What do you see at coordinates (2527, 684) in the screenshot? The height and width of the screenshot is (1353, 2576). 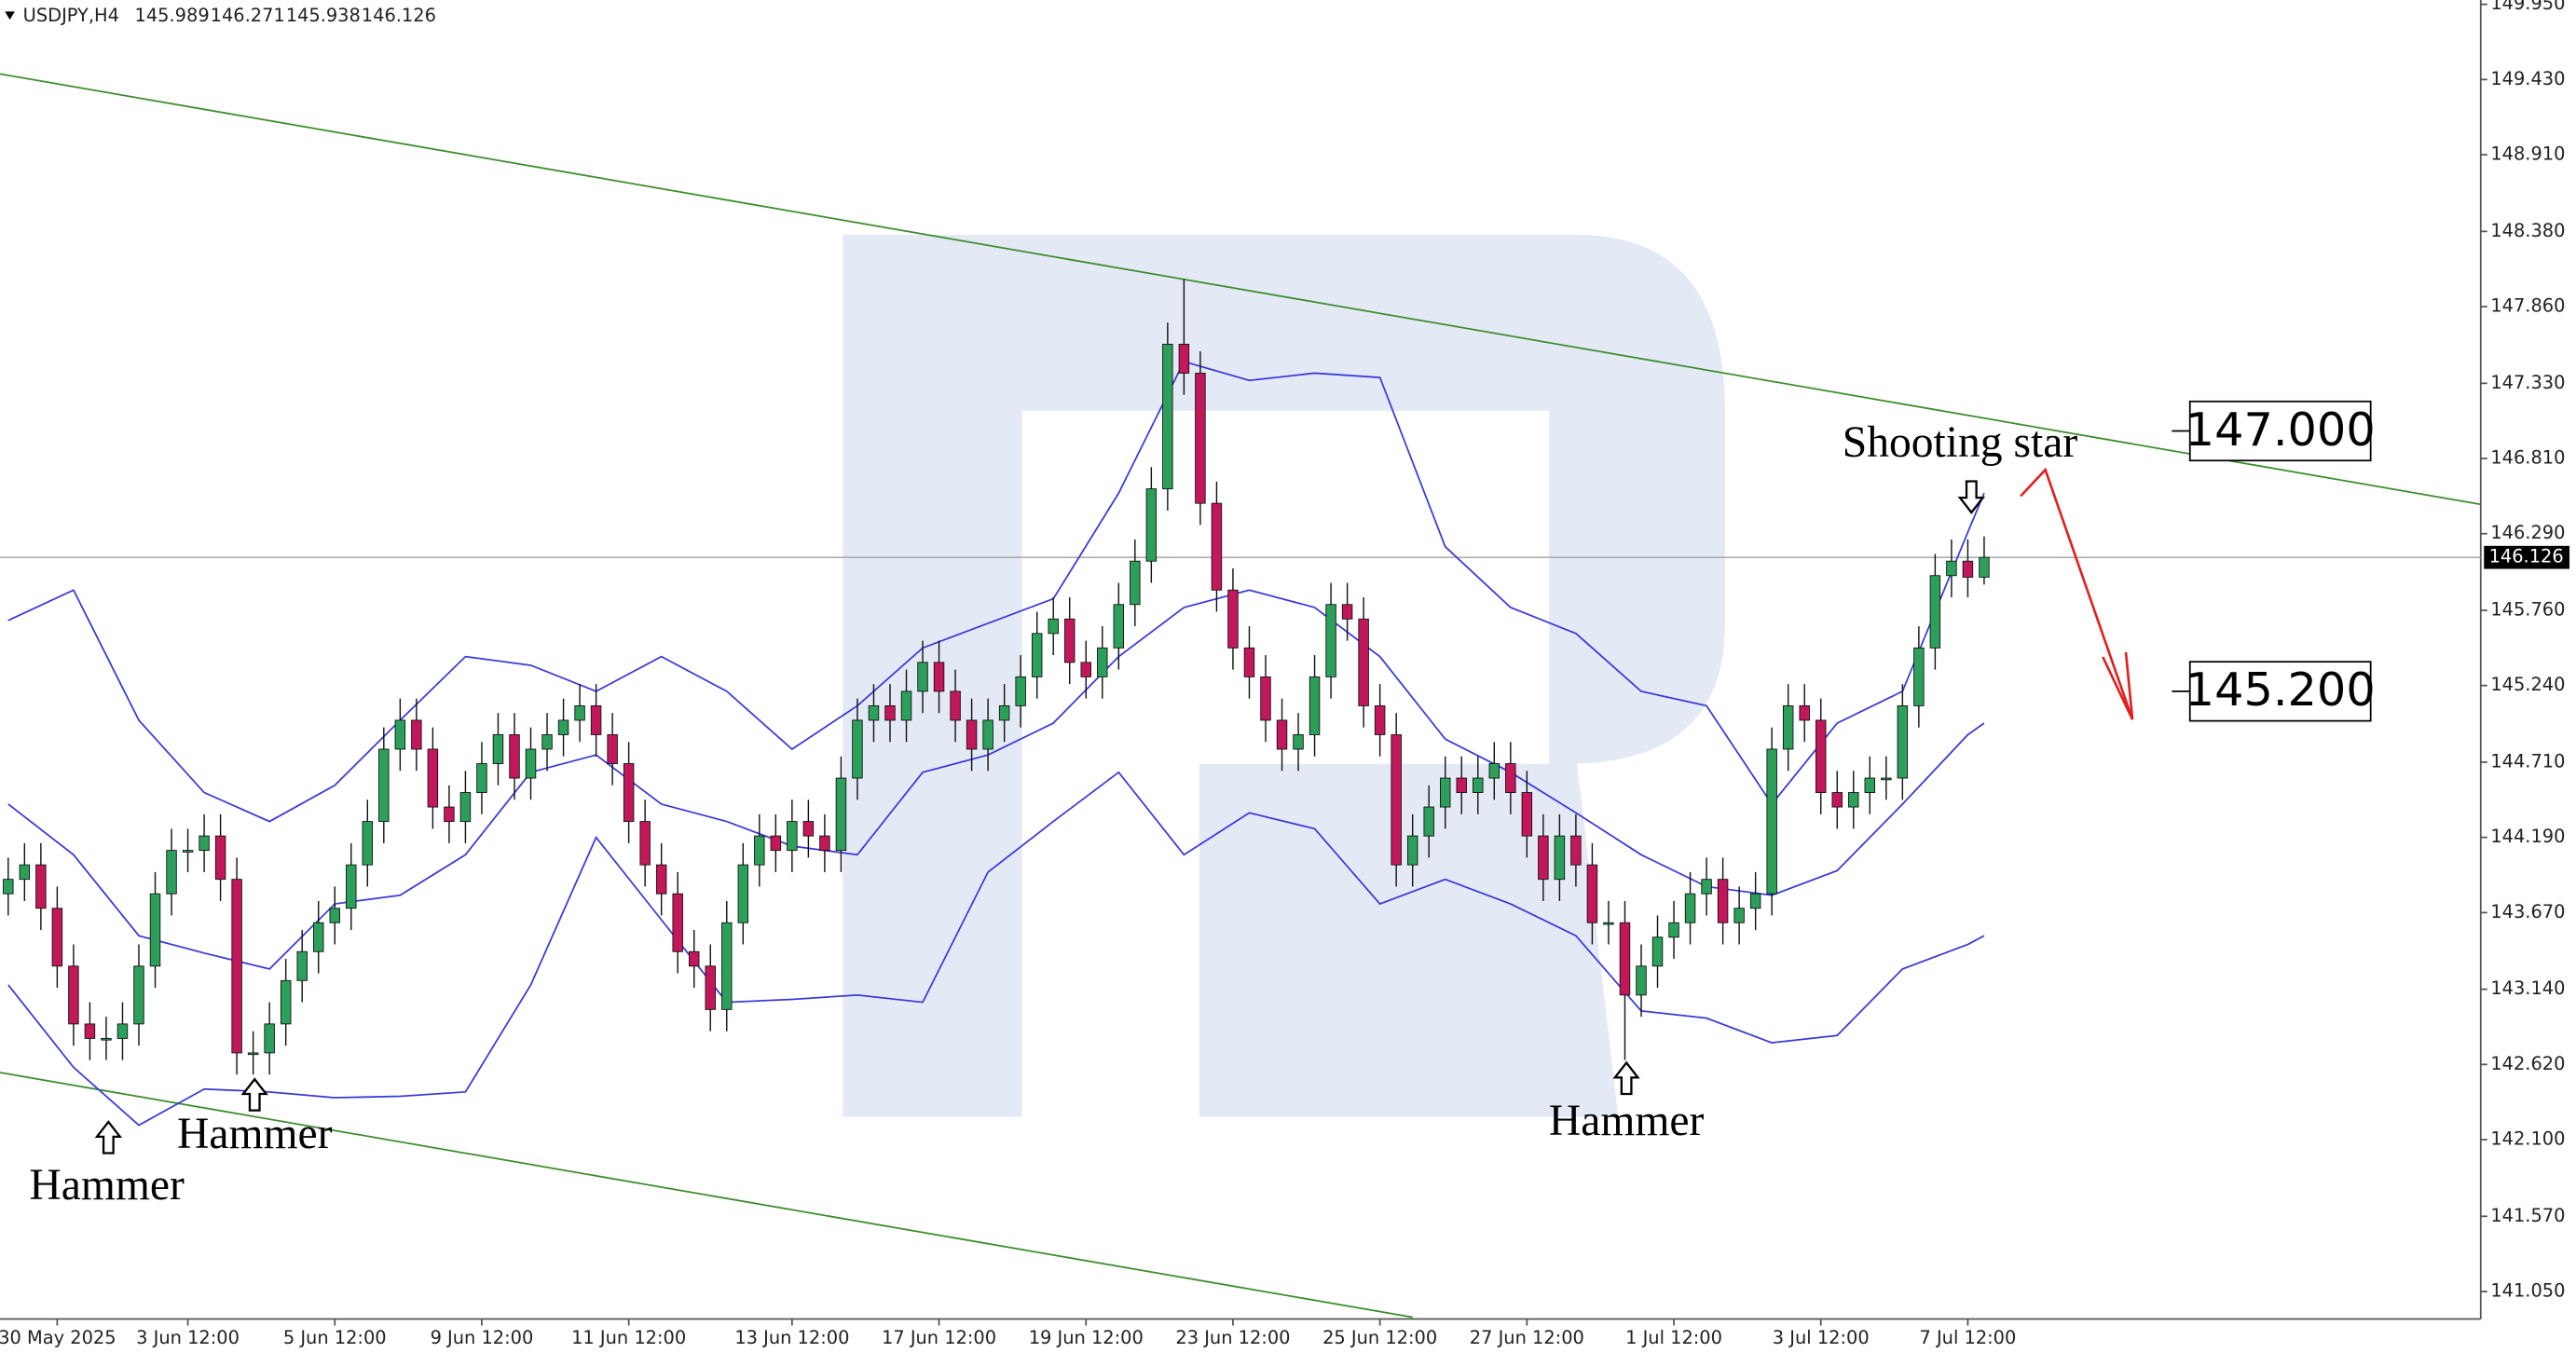 I see `y-tick-label: 145.240` at bounding box center [2527, 684].